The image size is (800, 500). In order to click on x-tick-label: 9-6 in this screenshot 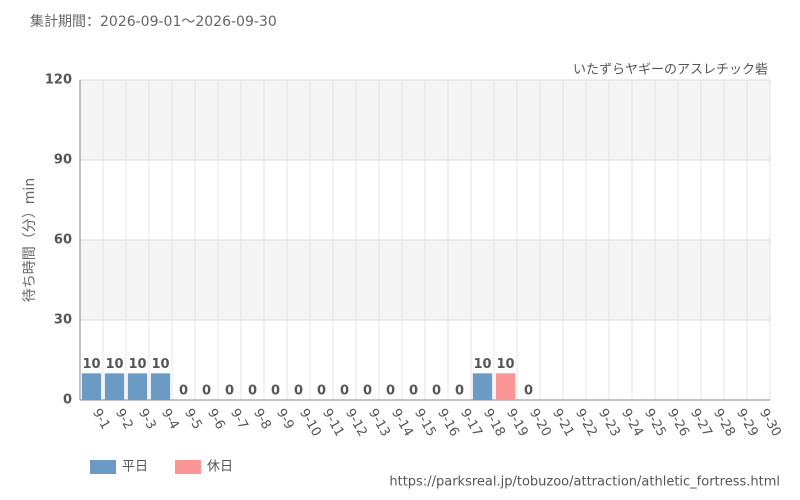, I will do `click(216, 419)`.